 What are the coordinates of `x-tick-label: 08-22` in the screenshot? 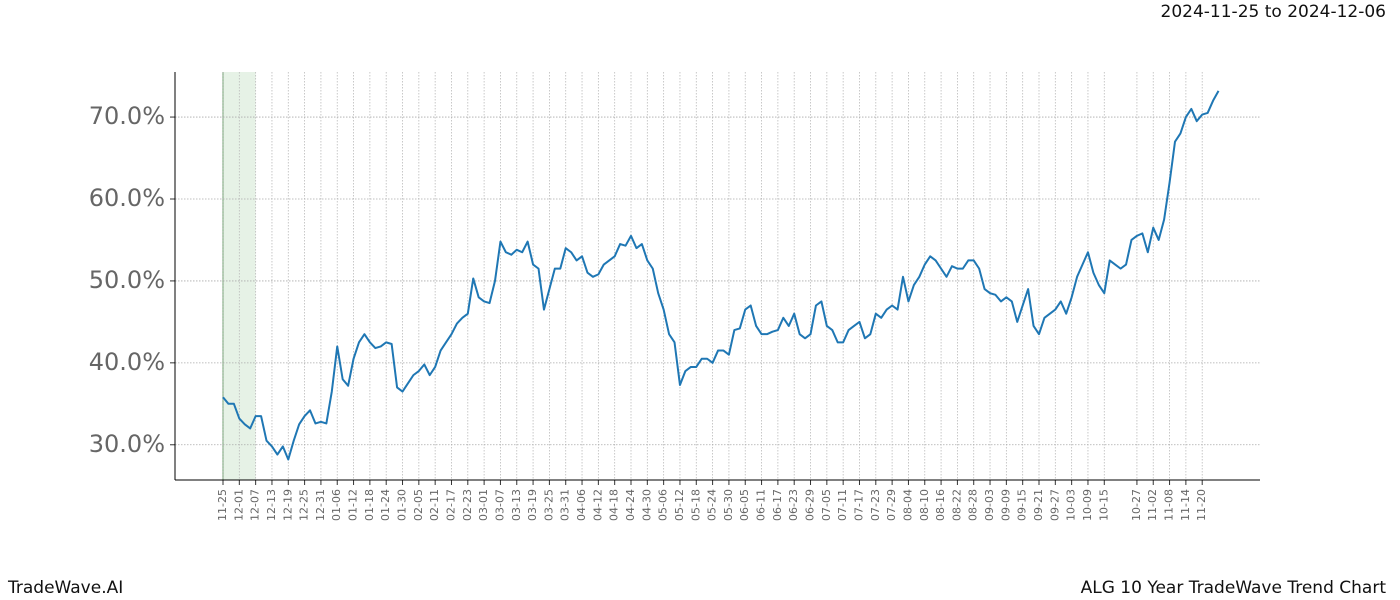 It's located at (956, 505).